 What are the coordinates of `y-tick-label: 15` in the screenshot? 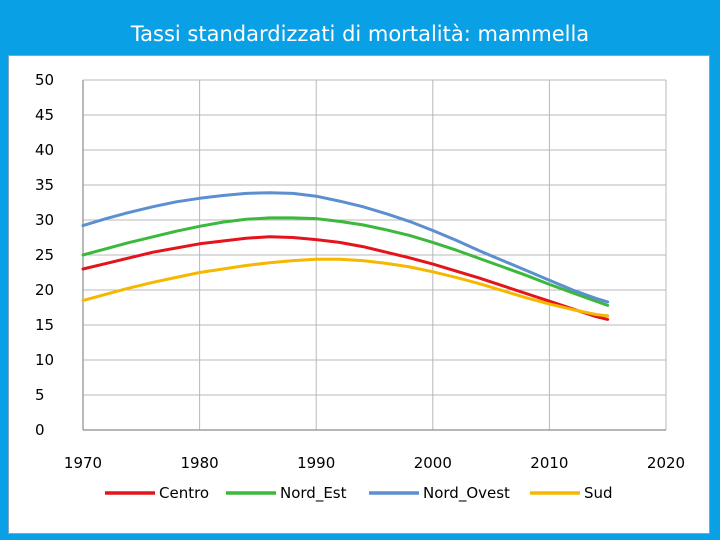 It's located at (44, 325).